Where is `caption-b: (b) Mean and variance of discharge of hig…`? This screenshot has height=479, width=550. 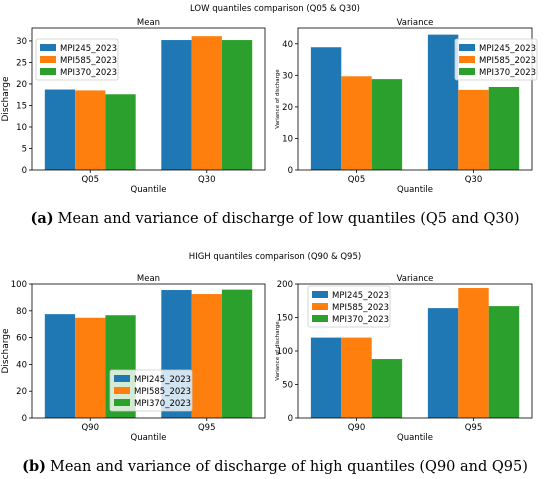
caption-b: (b) Mean and variance of discharge of hig… is located at coordinates (275, 466).